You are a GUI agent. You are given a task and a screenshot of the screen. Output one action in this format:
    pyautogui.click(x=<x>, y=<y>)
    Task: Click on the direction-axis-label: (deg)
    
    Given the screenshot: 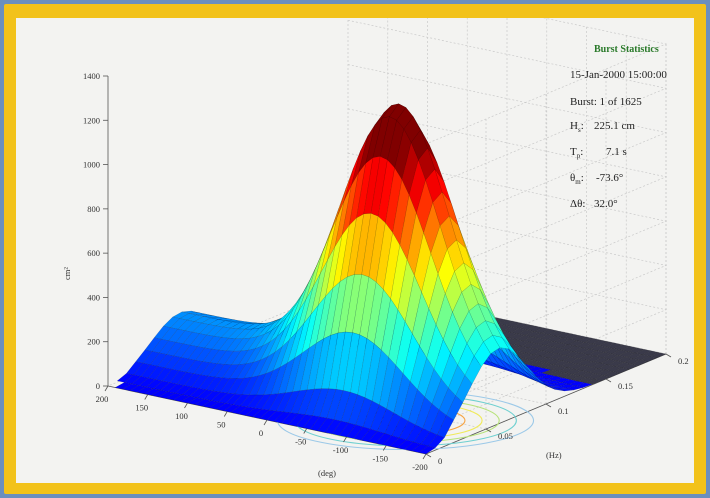 What is the action you would take?
    pyautogui.click(x=327, y=473)
    